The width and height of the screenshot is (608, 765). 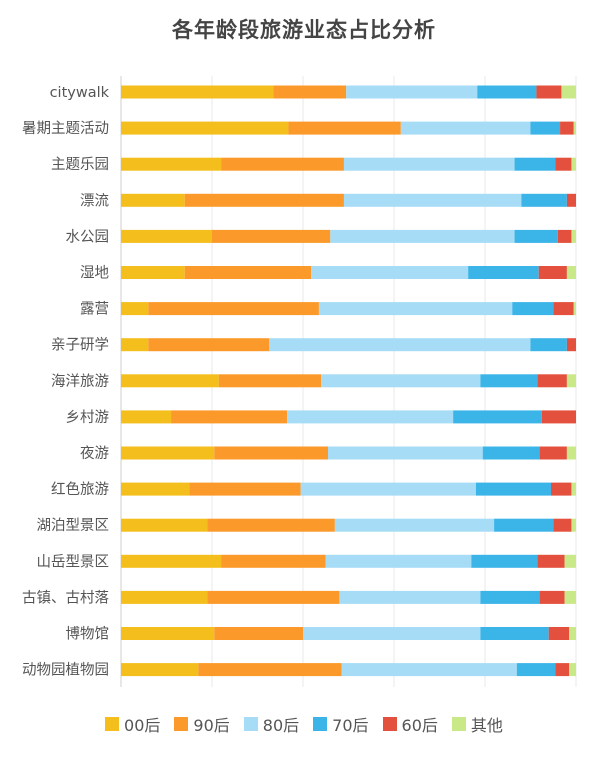 I want to click on category-label: 湿地, so click(x=94, y=273).